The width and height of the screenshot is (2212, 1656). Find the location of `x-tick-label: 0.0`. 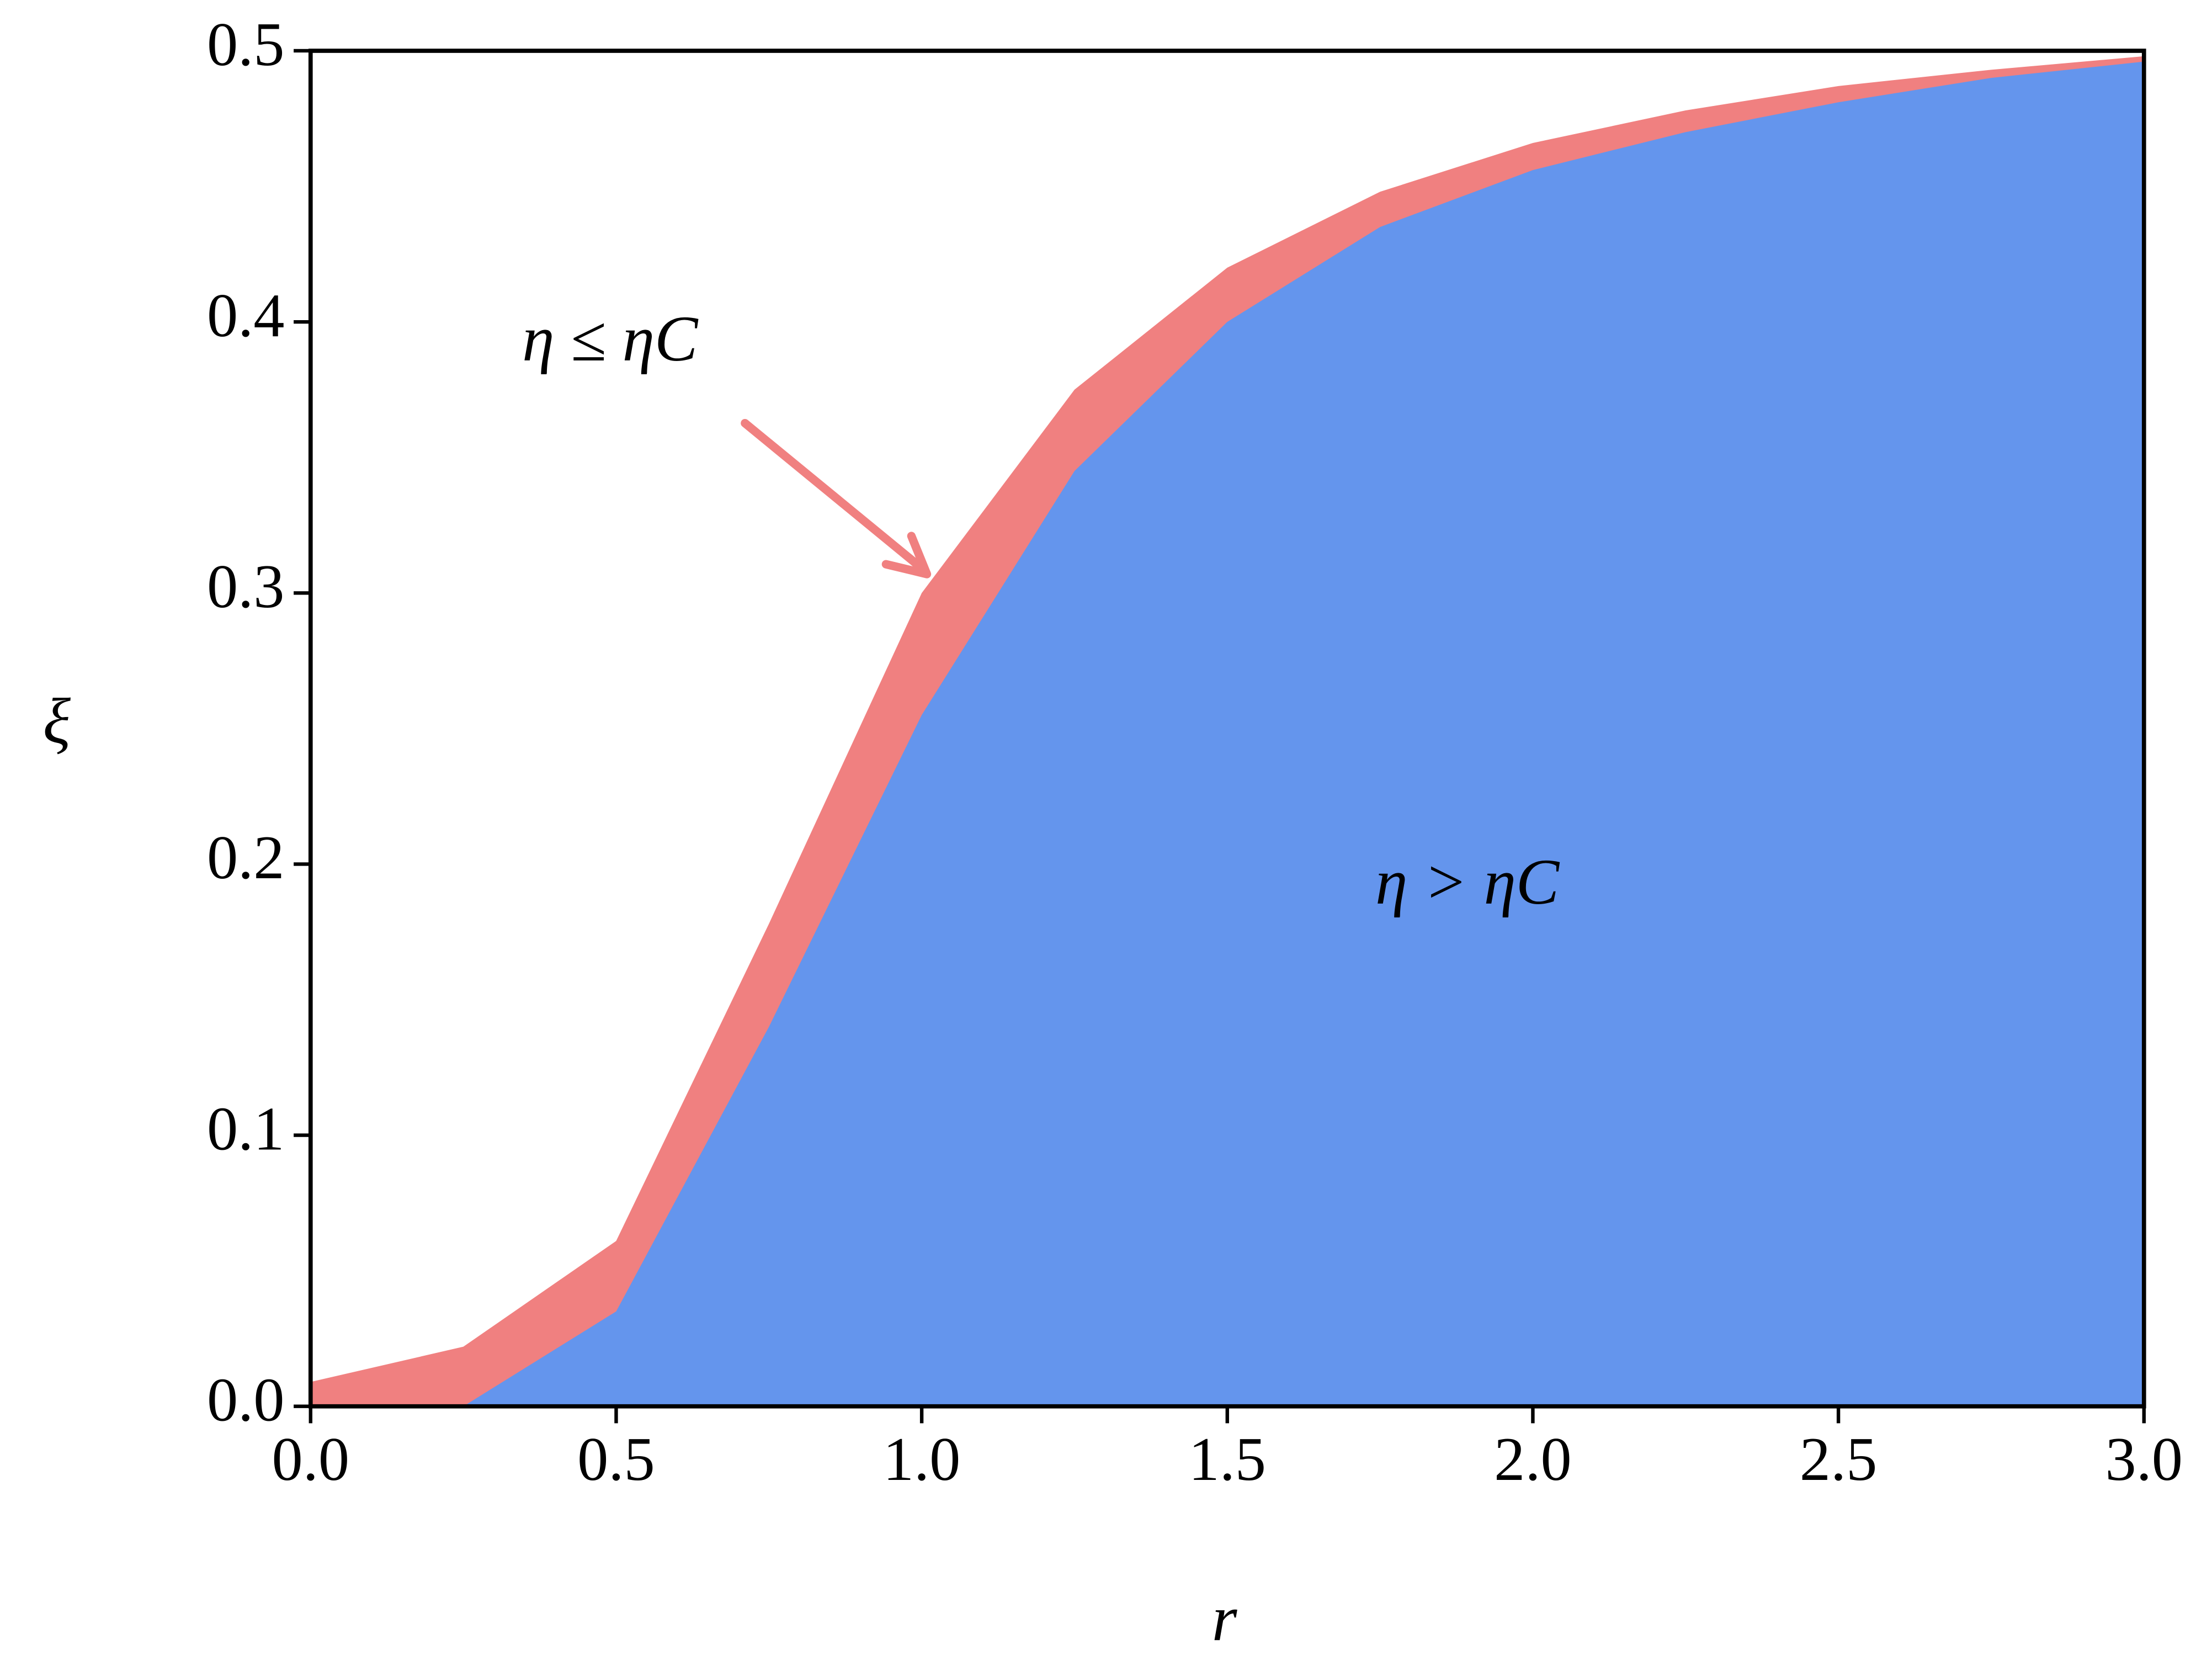

x-tick-label: 0.0 is located at coordinates (311, 1460).